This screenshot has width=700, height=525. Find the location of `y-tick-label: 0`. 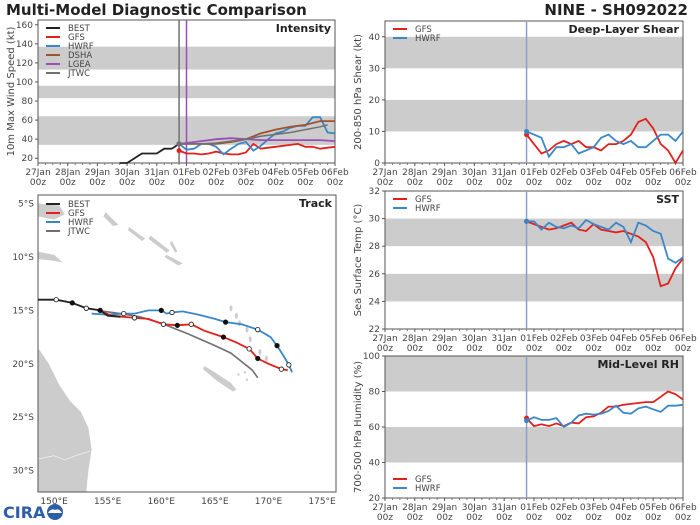

y-tick-label: 0 is located at coordinates (377, 164).